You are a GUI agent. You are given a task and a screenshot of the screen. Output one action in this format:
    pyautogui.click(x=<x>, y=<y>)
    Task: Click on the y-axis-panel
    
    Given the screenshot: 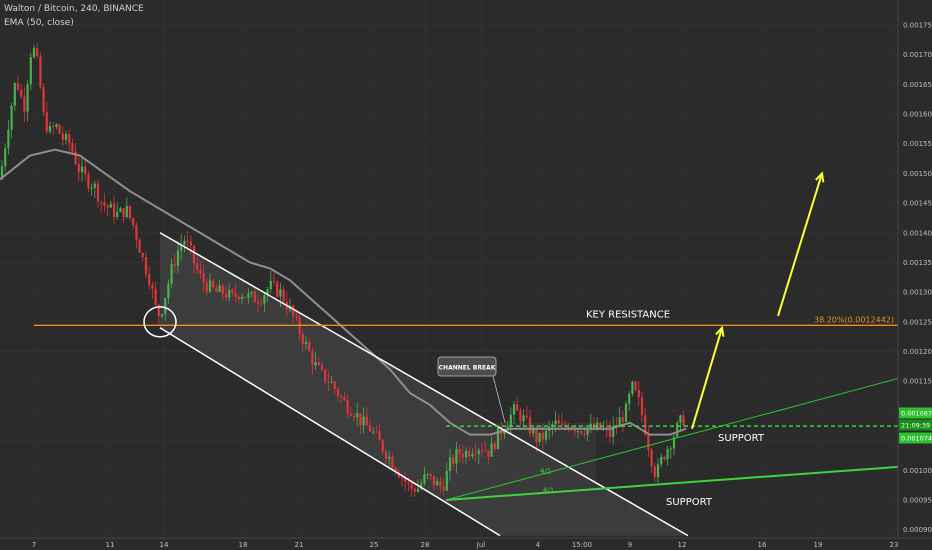 What is the action you would take?
    pyautogui.click(x=915, y=269)
    